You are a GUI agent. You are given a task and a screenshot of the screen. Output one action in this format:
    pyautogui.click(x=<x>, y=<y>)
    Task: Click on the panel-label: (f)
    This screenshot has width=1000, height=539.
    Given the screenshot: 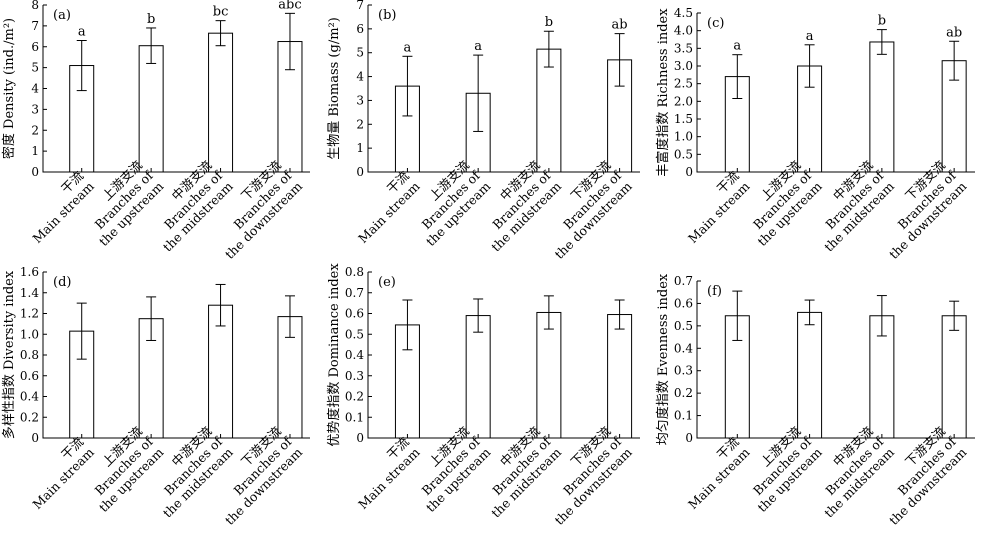 What is the action you would take?
    pyautogui.click(x=714, y=291)
    